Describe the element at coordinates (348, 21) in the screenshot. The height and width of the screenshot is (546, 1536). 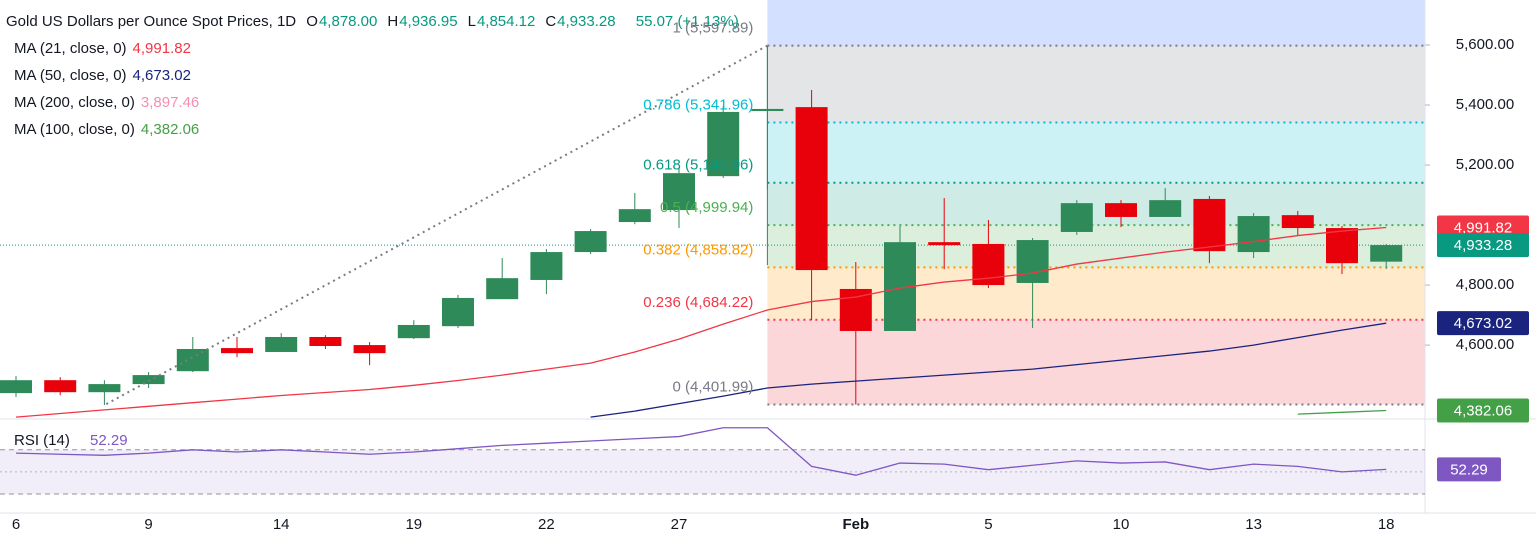
I see `ohlc-value: 4,878.00` at that location.